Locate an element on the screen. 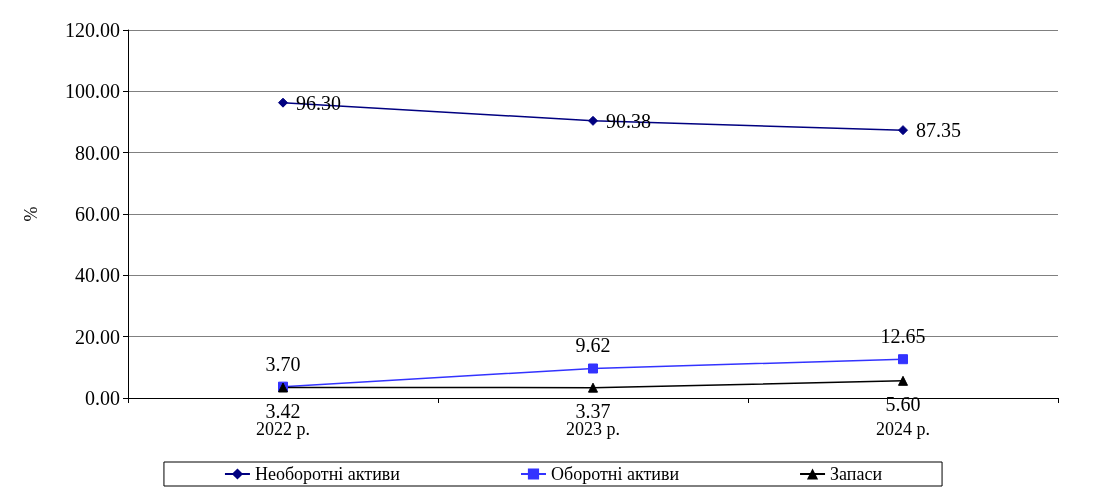 This screenshot has width=1108, height=500. data-label: 5.60 is located at coordinates (903, 403).